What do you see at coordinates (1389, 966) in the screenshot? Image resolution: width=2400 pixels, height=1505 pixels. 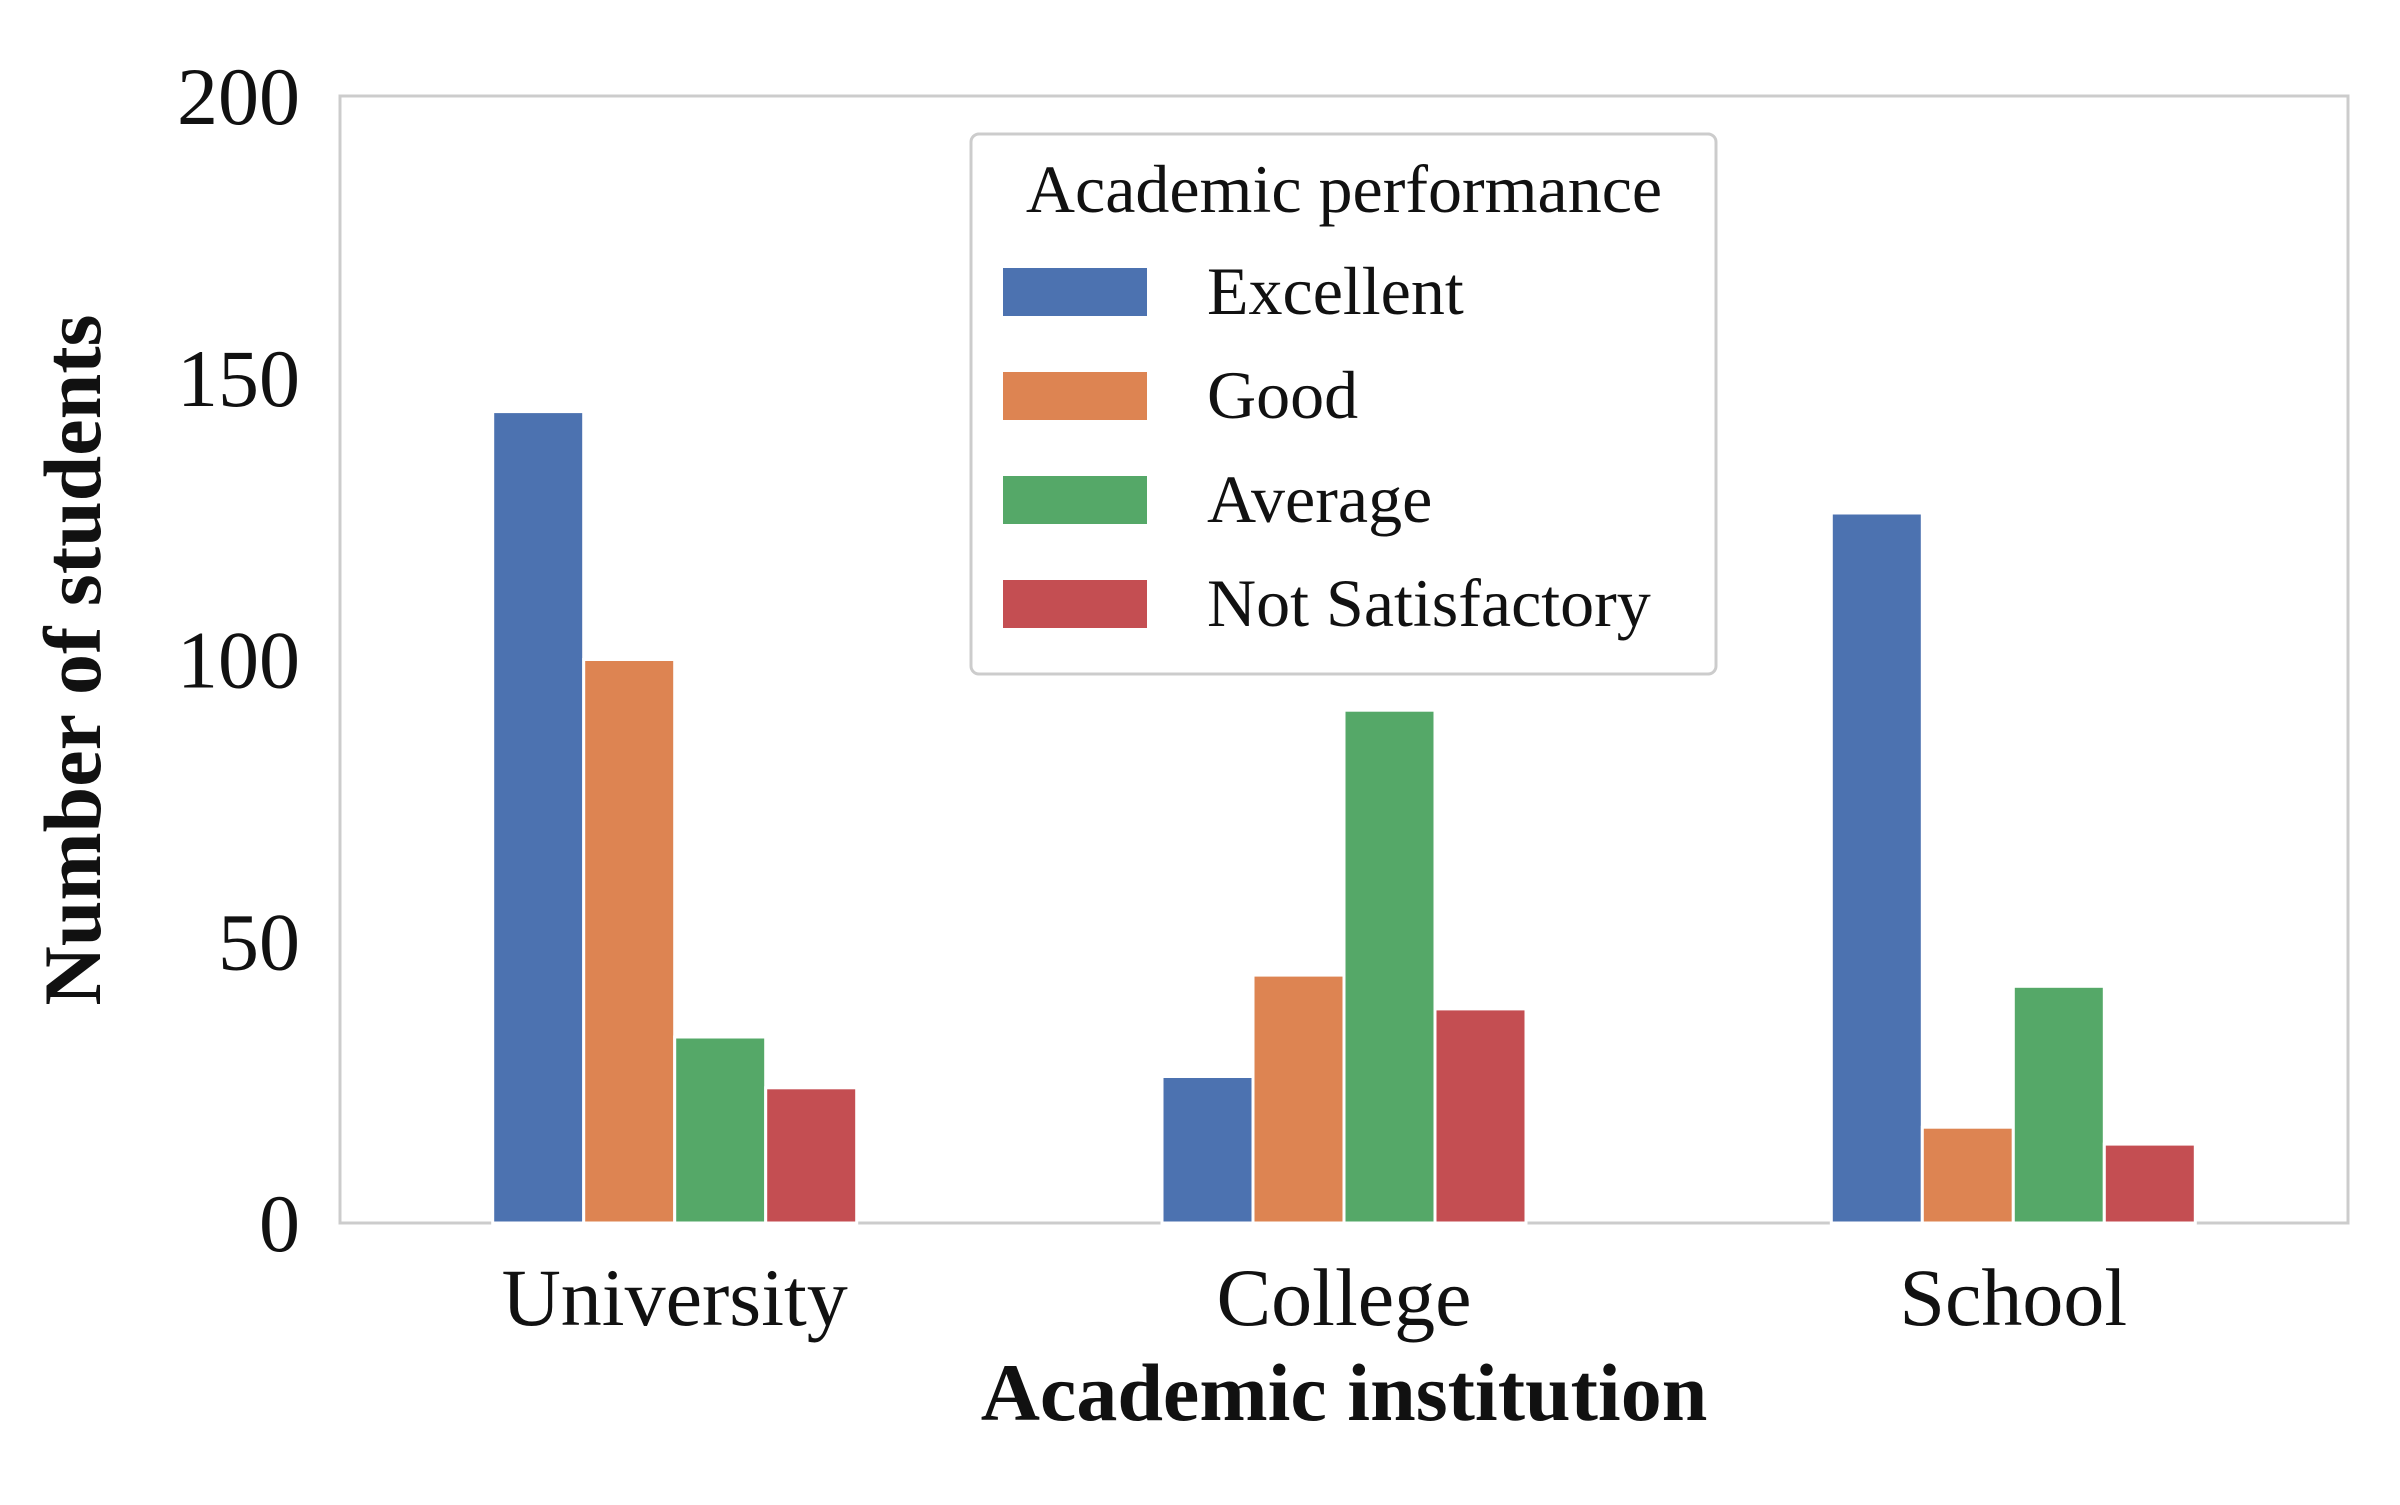 I see `bar-average-college` at bounding box center [1389, 966].